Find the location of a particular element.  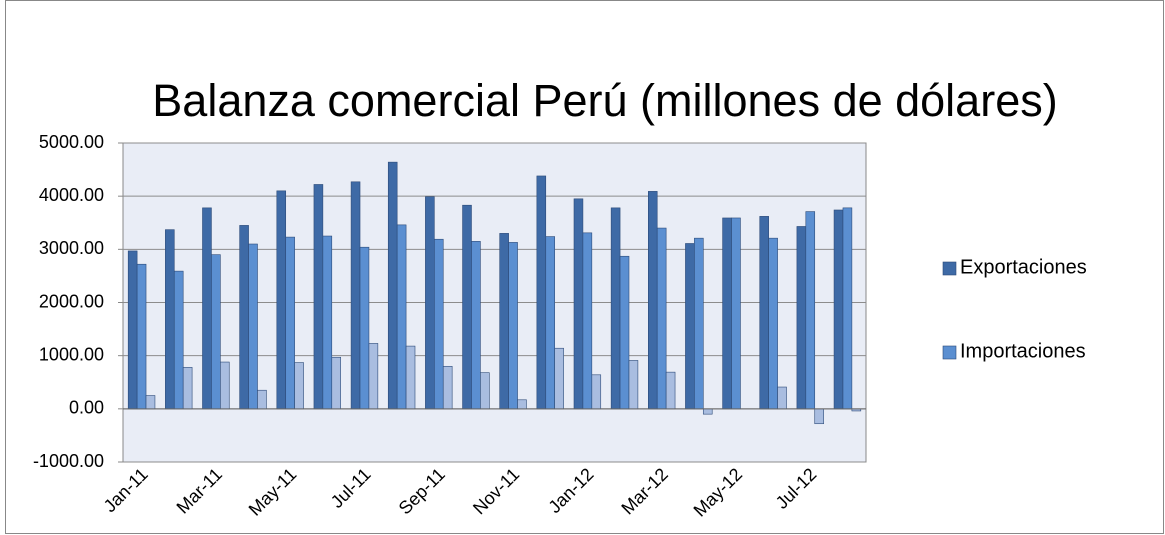

y-tick-label: 5000.00 is located at coordinates (71, 142).